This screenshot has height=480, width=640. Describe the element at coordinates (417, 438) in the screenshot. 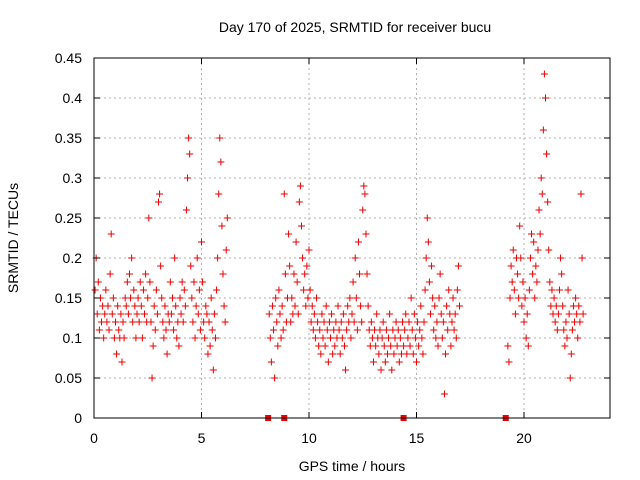

I see `x-tick-label: 15` at that location.